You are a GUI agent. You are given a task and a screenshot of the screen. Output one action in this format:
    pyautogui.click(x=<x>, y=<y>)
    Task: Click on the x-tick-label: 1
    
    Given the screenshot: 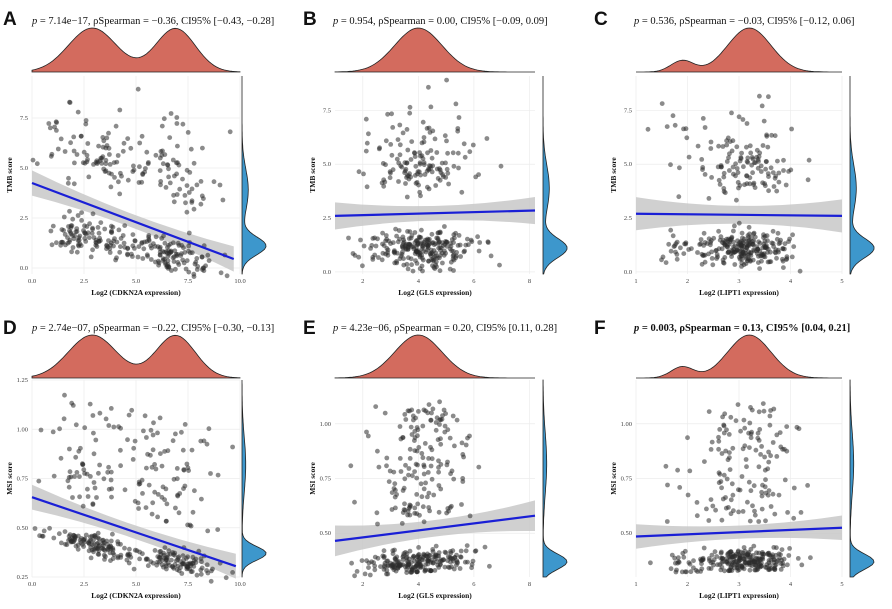 What is the action you would take?
    pyautogui.click(x=635, y=281)
    